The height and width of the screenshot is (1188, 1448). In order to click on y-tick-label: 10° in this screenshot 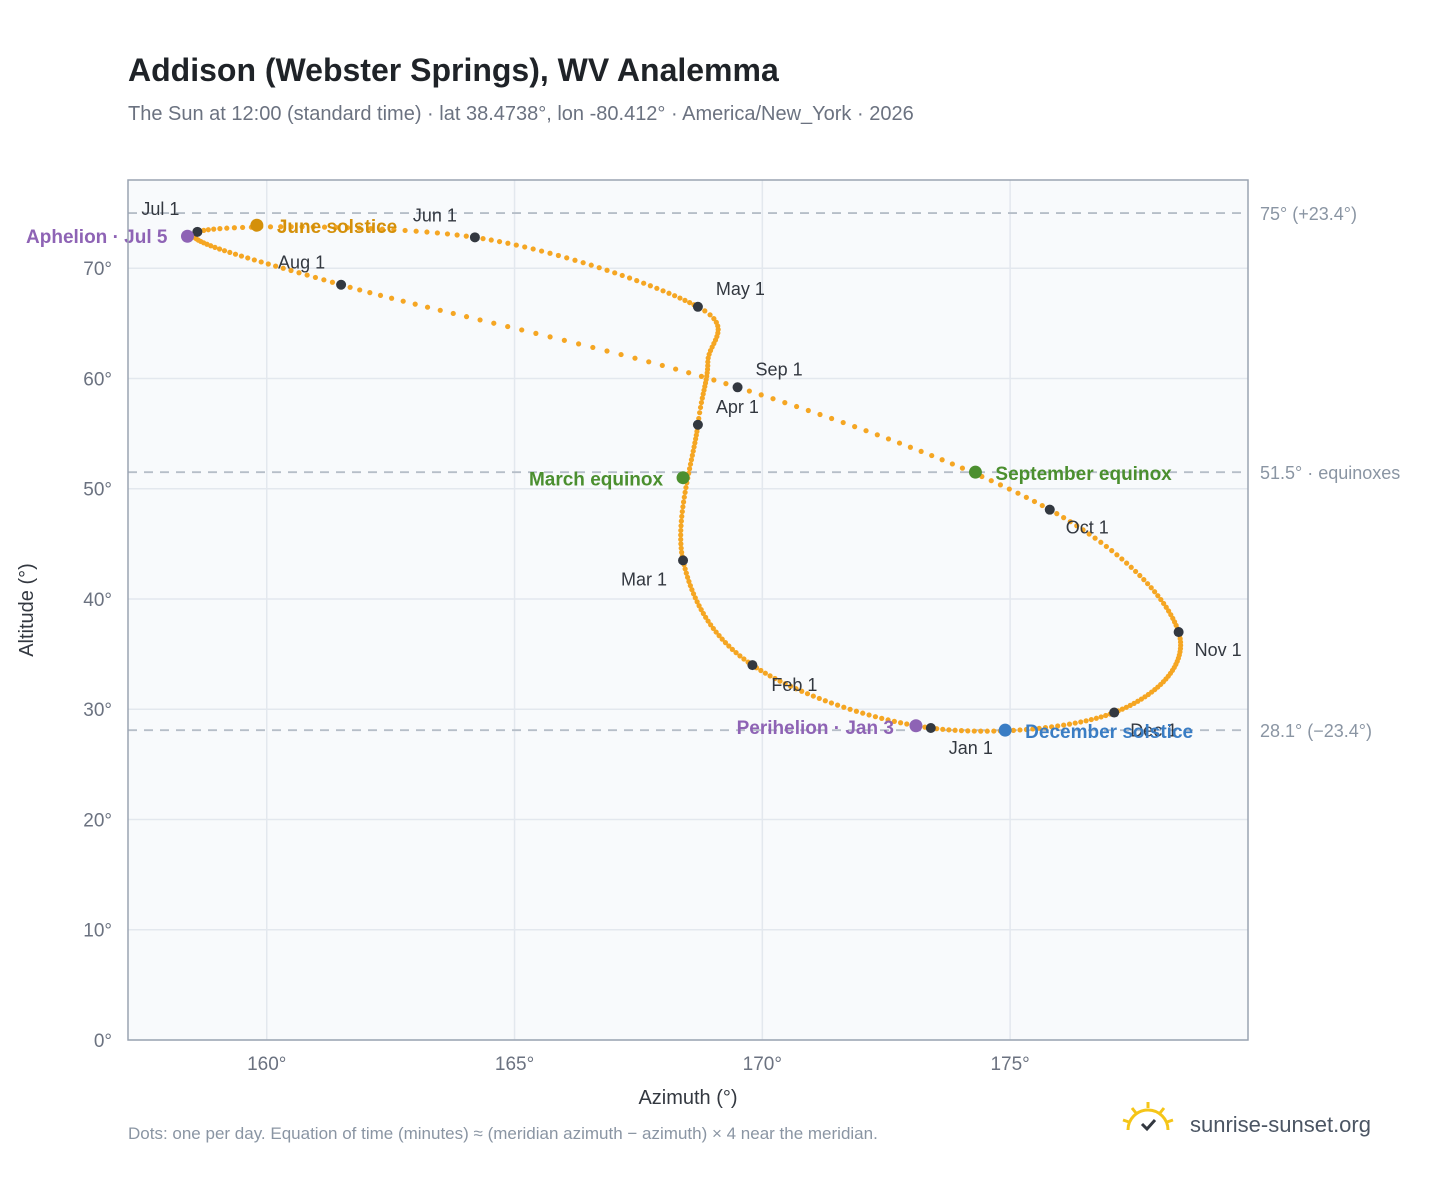, I will do `click(97, 931)`.